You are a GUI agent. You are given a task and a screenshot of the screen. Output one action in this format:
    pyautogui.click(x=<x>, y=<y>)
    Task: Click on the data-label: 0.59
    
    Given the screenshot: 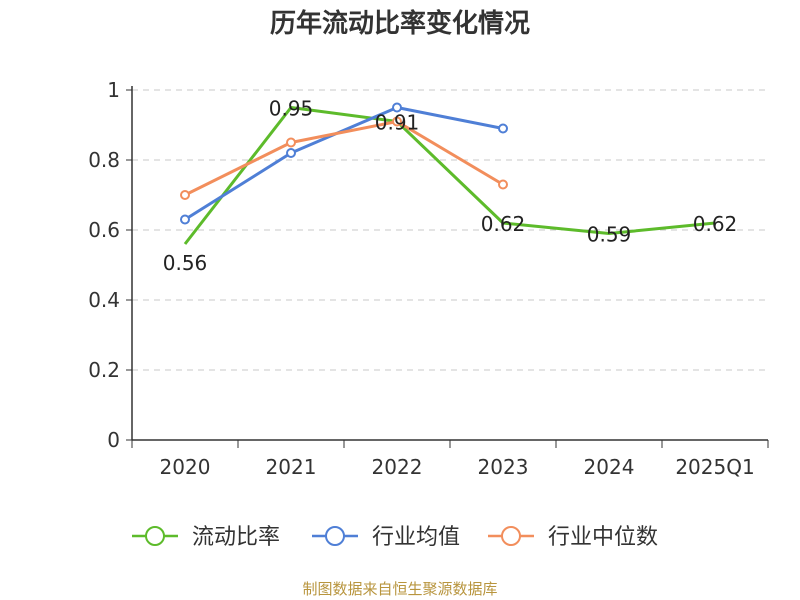 What is the action you would take?
    pyautogui.click(x=609, y=235)
    